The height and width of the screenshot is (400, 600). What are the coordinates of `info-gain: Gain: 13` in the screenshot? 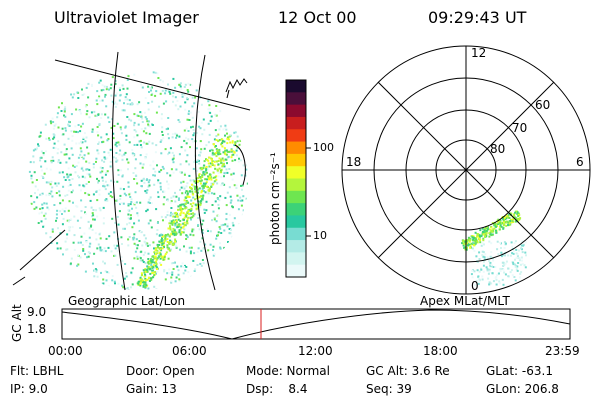 It's located at (151, 389).